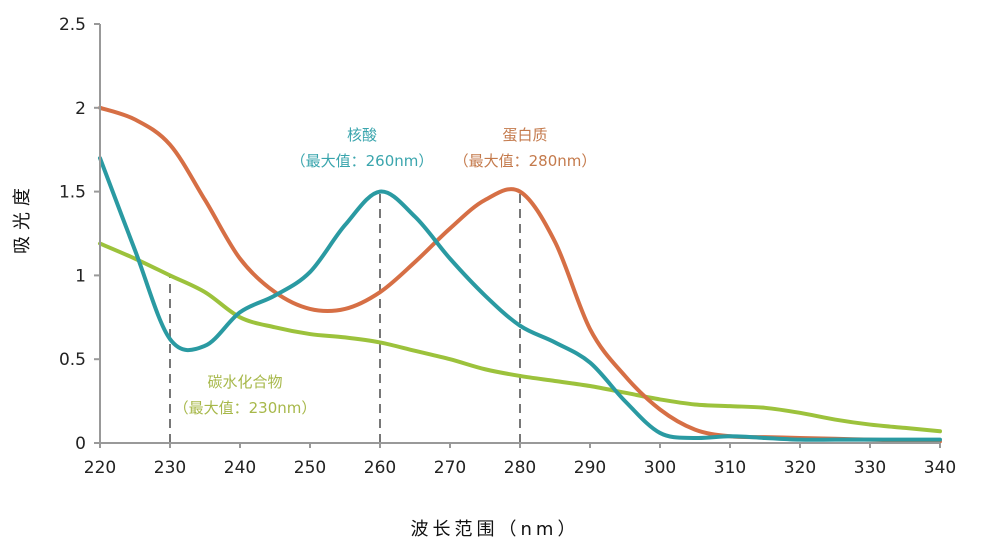  Describe the element at coordinates (495, 529) in the screenshot. I see `x-axis-label: 波长范围（nm）` at that location.